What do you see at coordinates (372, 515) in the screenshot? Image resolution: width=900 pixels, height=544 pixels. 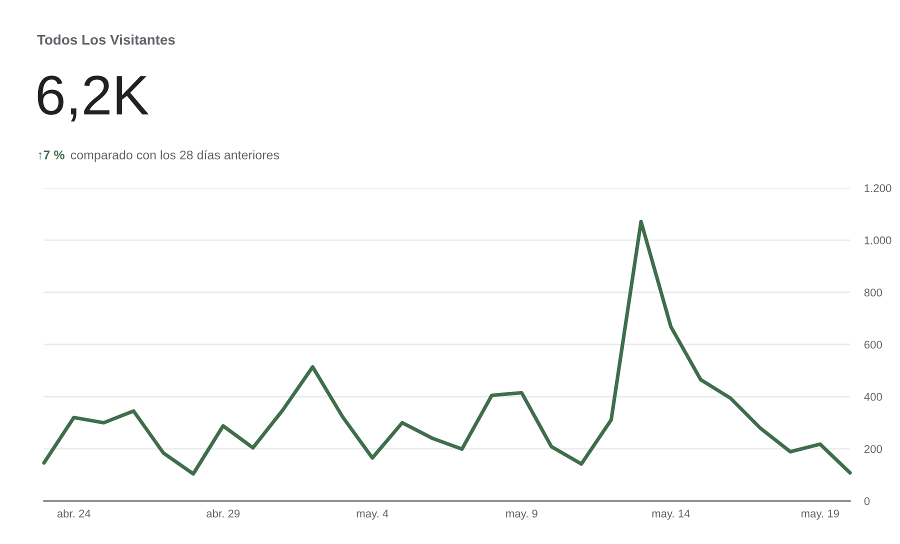 I see `x-tick-label: may. 4` at bounding box center [372, 515].